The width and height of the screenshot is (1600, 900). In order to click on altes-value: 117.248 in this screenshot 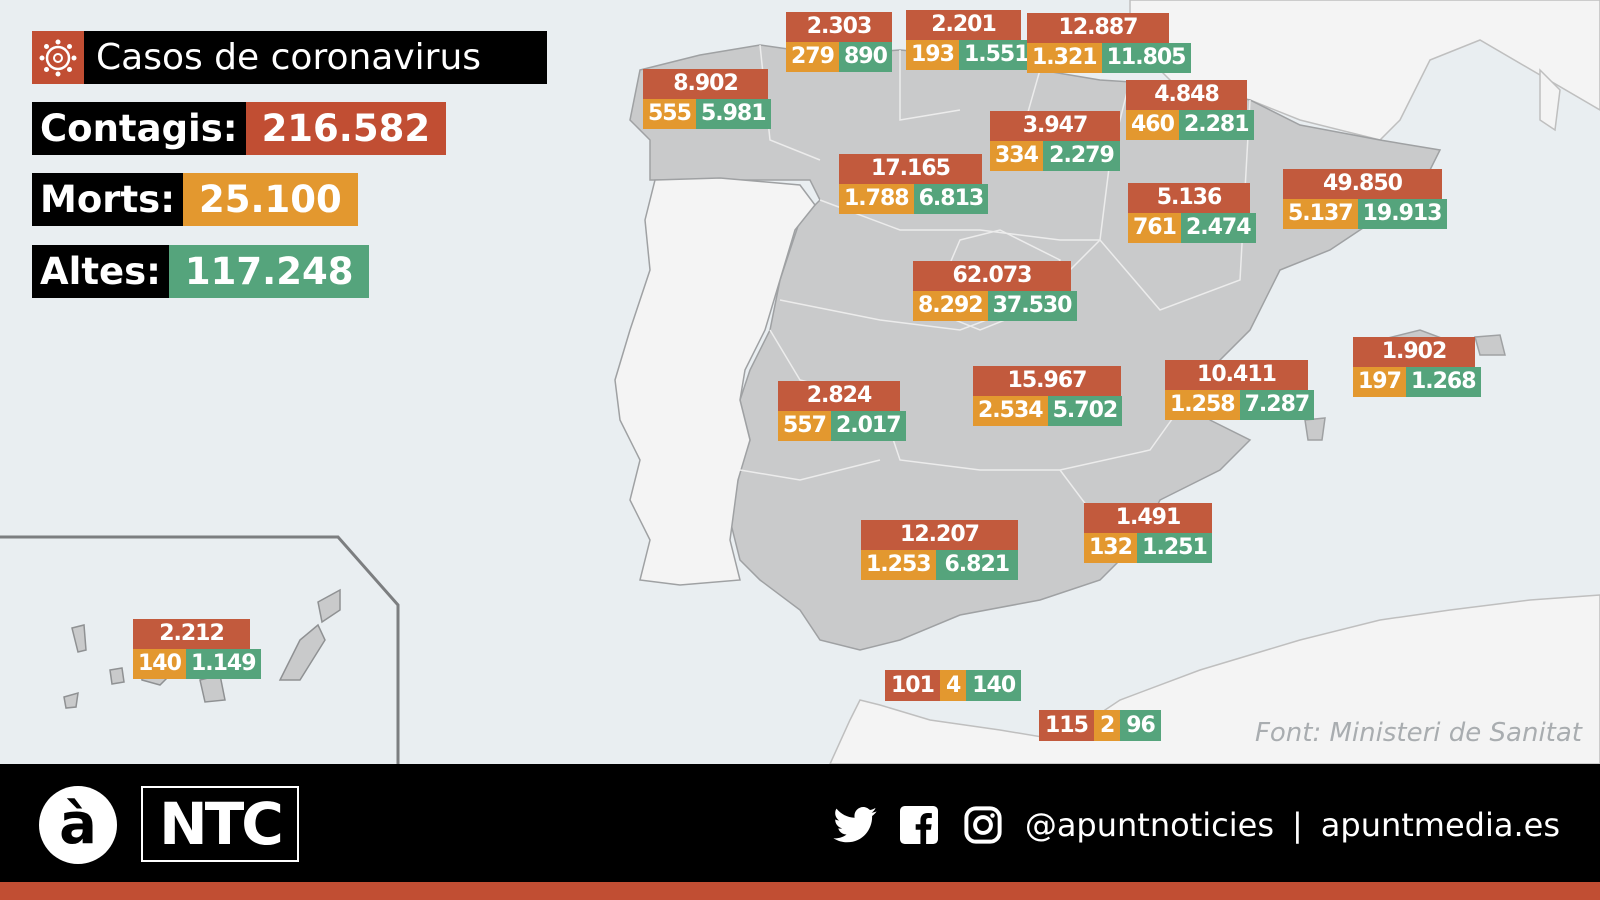, I will do `click(269, 271)`.